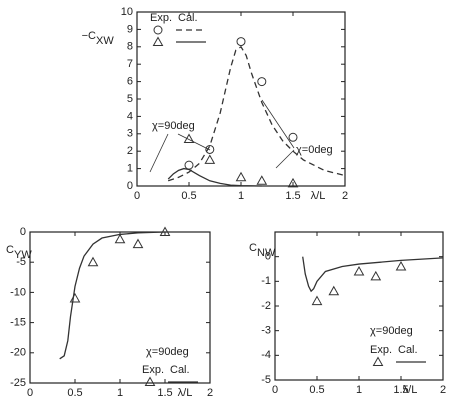 Image resolution: width=456 pixels, height=415 pixels. What do you see at coordinates (18, 353) in the screenshot?
I see `y-tick-label: -20` at bounding box center [18, 353].